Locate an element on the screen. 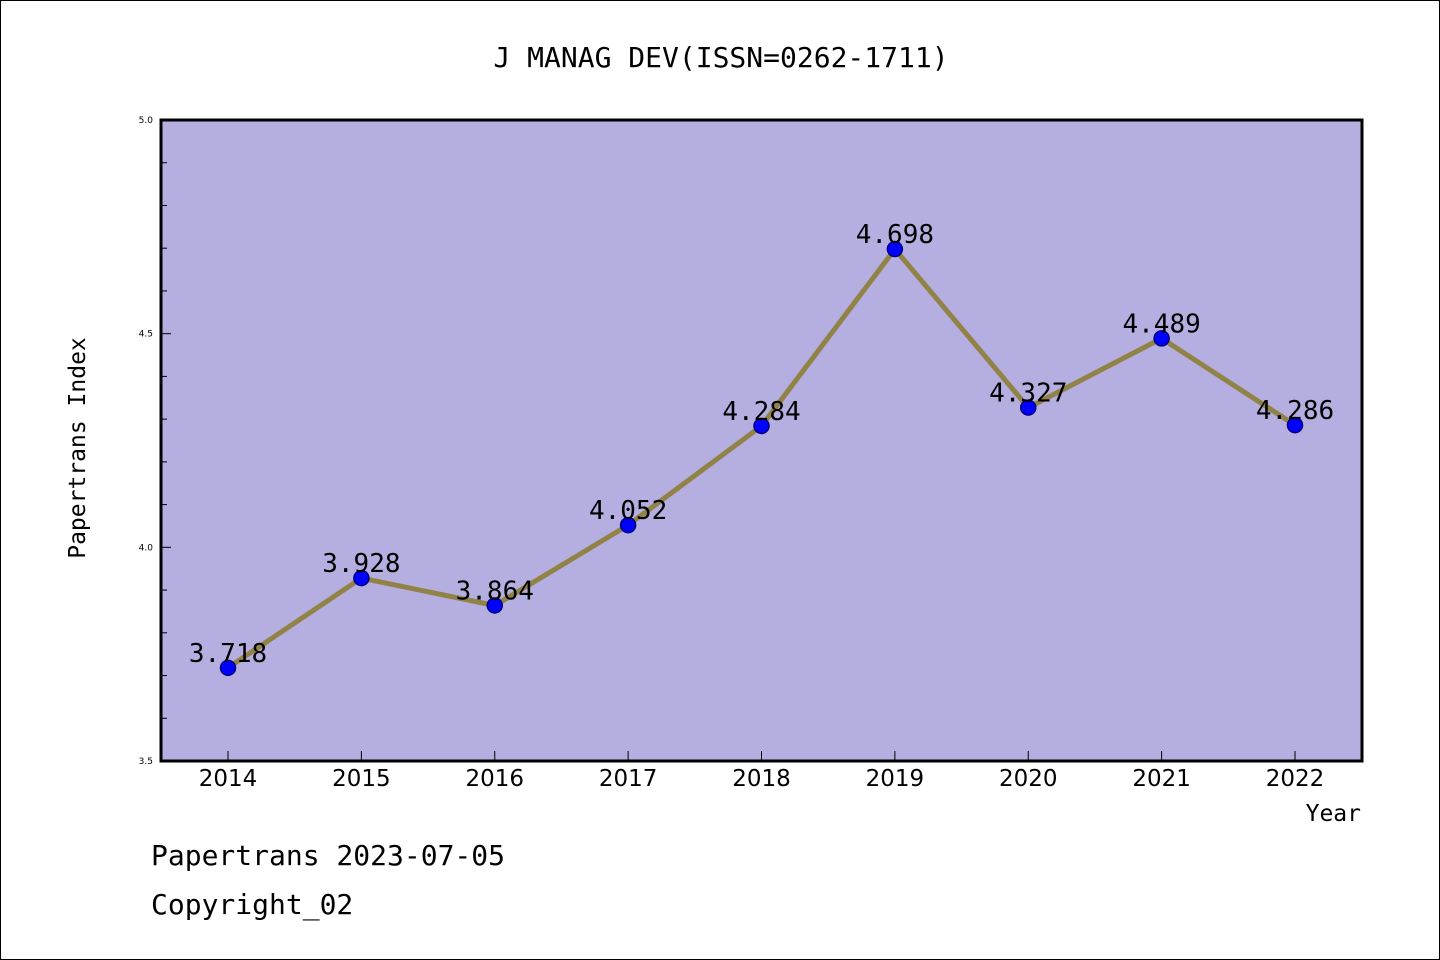  x-tick-label: 2019 is located at coordinates (895, 779).